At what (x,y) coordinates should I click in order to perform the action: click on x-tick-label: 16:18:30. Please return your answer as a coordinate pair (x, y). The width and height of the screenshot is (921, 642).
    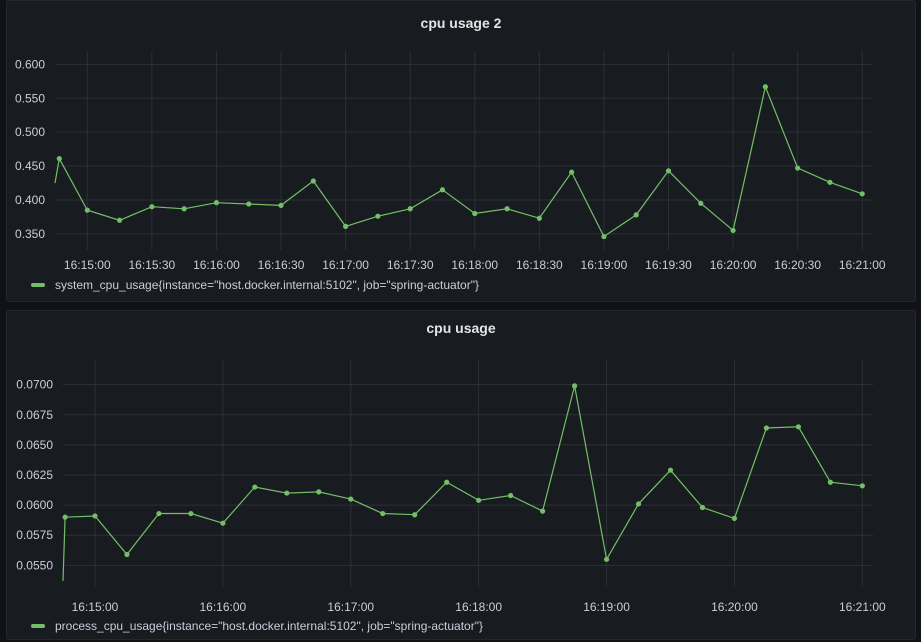
    Looking at the image, I should click on (539, 265).